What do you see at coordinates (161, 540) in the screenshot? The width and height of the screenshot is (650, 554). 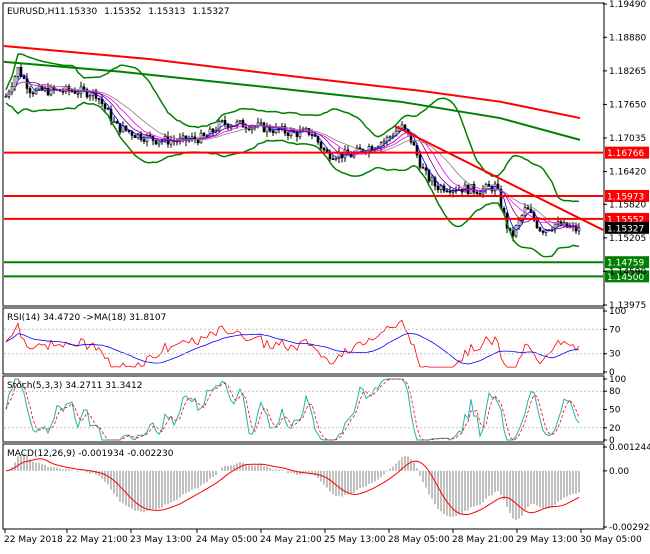 I see `x-tick-label: 23 May 13:00` at bounding box center [161, 540].